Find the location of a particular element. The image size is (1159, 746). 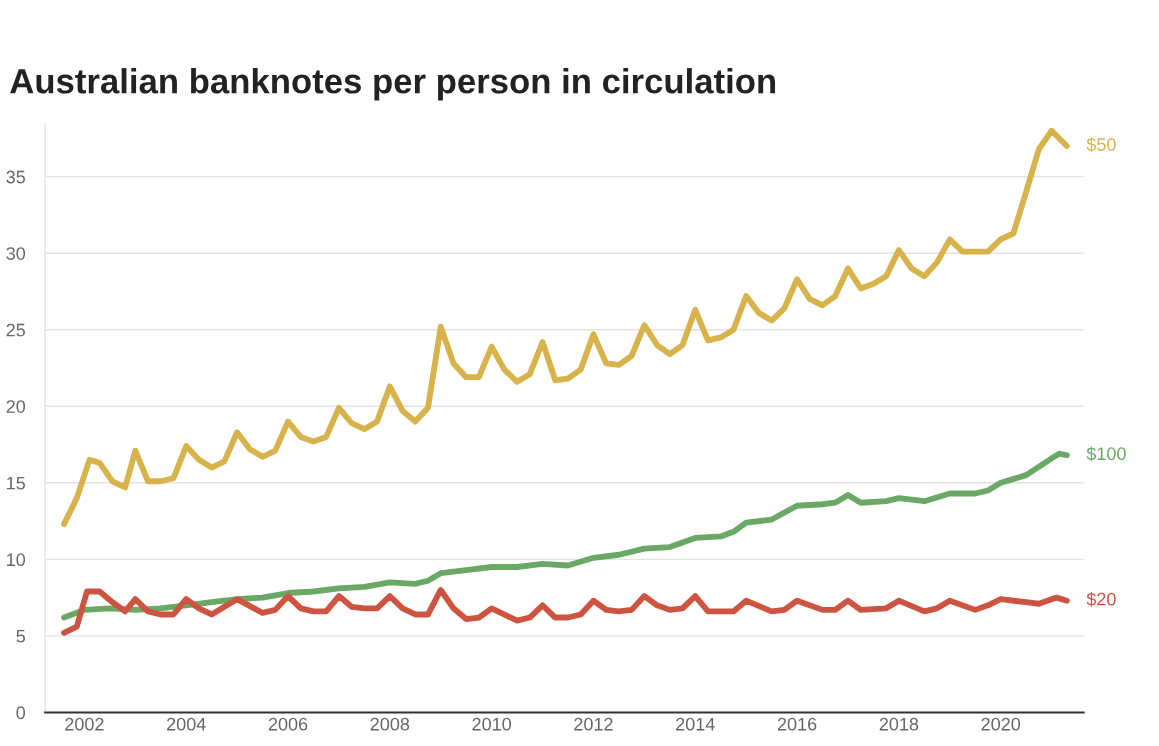

y-tick-label: 0 is located at coordinates (21, 713).